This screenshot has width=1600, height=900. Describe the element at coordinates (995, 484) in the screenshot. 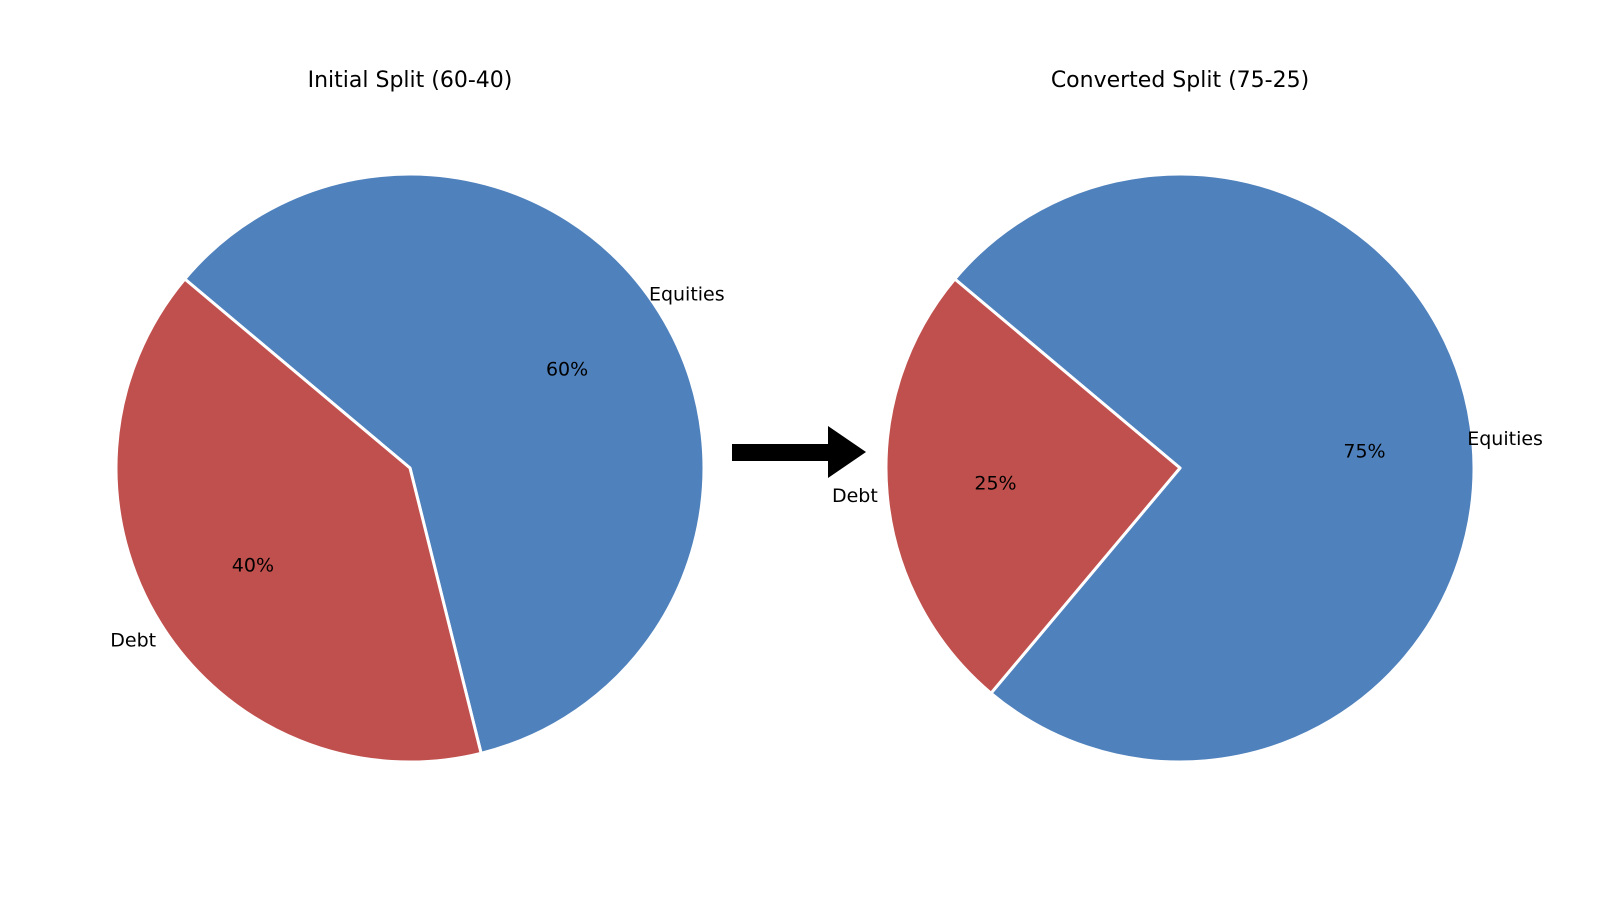

I see `pct-label-debt-converted: 25%` at that location.